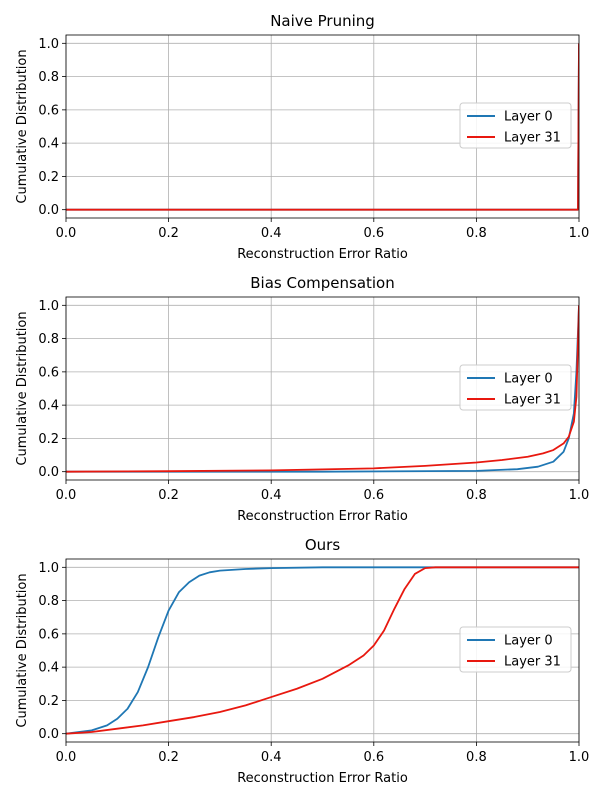  Describe the element at coordinates (322, 283) in the screenshot. I see `chart-title: Bias Compensation` at that location.